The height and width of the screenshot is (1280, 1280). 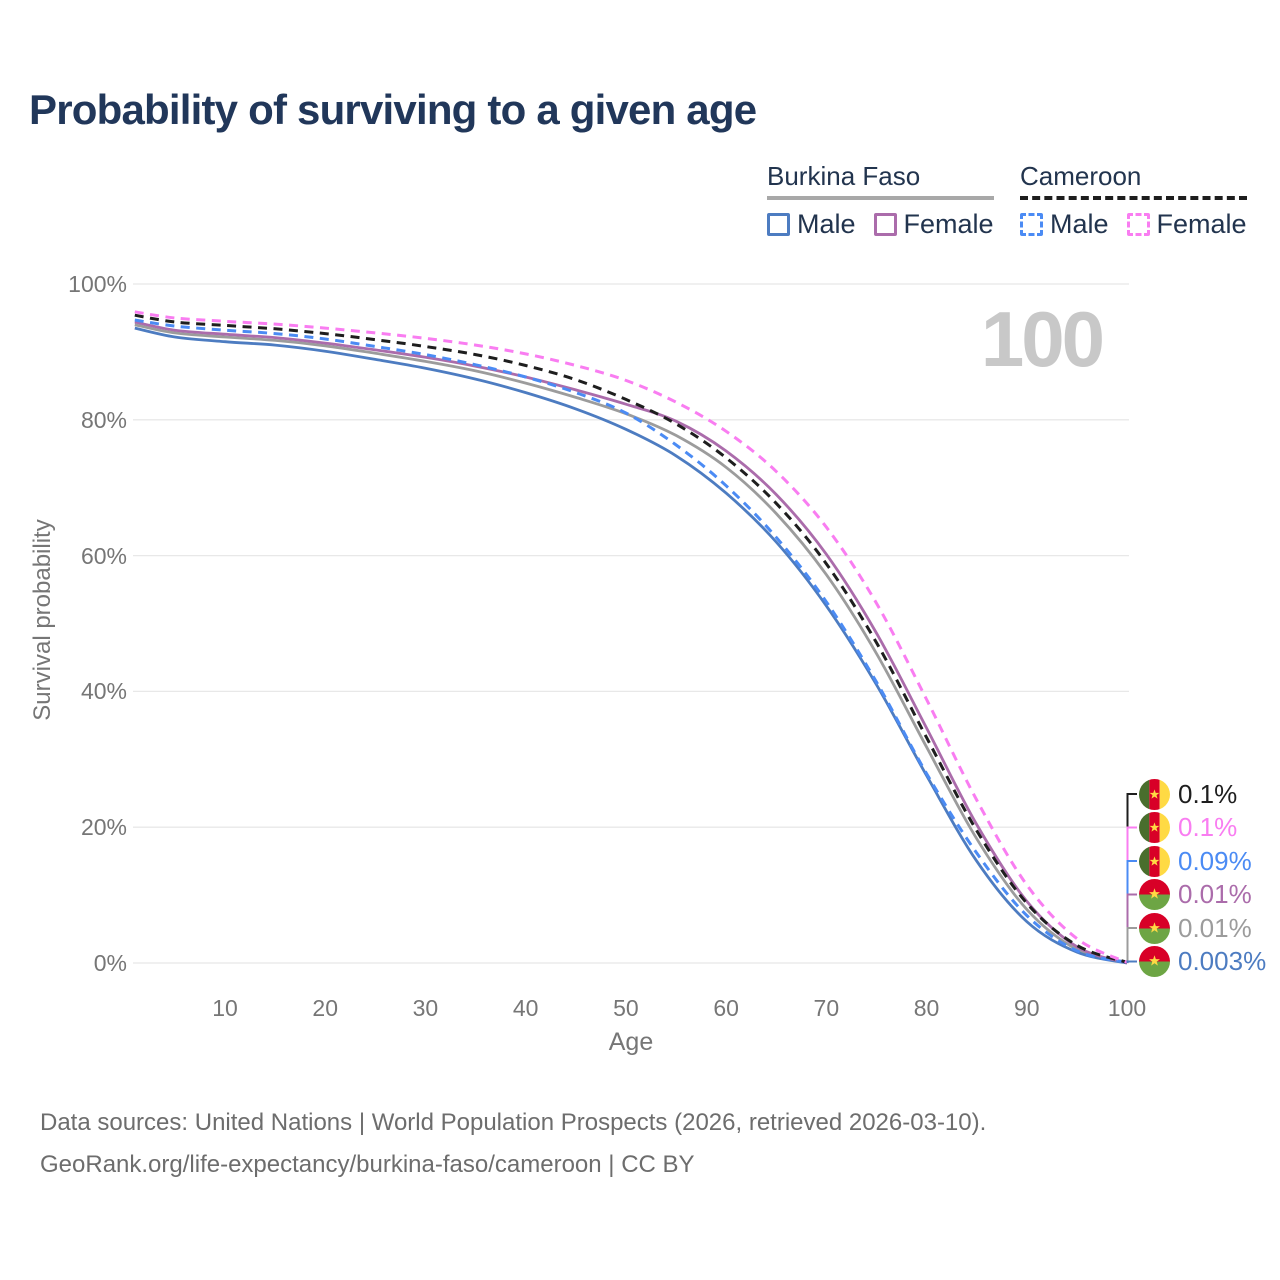 What do you see at coordinates (1215, 860) in the screenshot?
I see `end-value-label: 0.09%` at bounding box center [1215, 860].